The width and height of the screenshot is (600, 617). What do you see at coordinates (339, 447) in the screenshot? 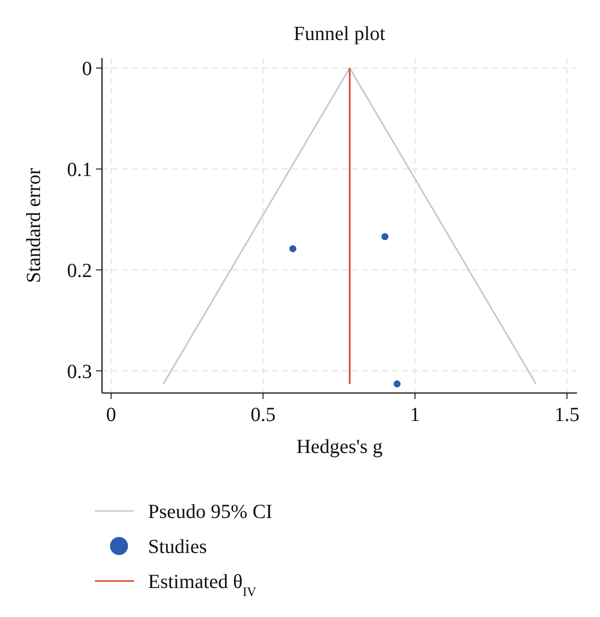
I see `x-axis-title: Hedges's g` at bounding box center [339, 447].